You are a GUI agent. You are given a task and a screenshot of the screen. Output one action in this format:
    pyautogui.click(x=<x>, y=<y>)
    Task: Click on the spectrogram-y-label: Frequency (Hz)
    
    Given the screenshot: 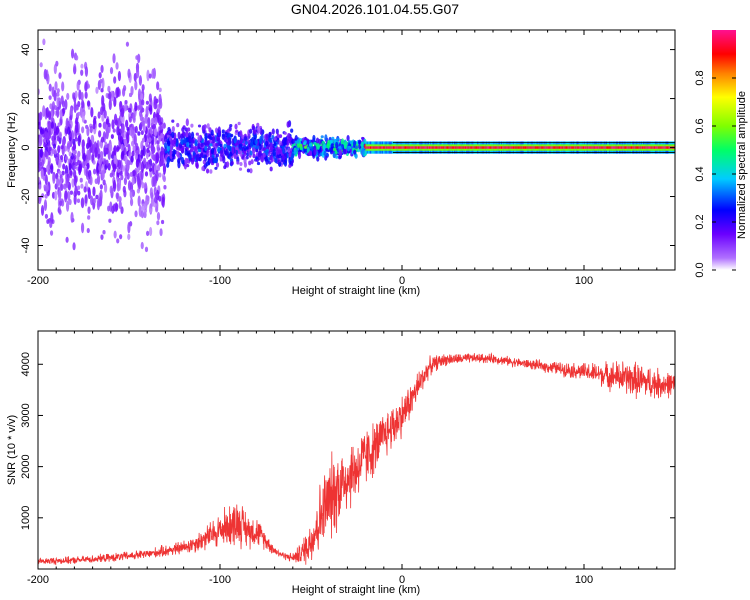 What is the action you would take?
    pyautogui.click(x=12, y=150)
    